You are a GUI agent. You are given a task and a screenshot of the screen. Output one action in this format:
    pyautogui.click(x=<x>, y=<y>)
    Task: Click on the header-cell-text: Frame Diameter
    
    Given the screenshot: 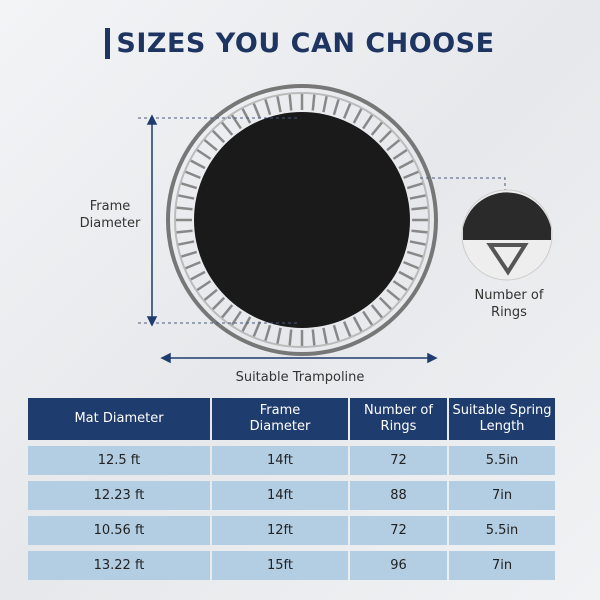 What is the action you would take?
    pyautogui.click(x=280, y=418)
    